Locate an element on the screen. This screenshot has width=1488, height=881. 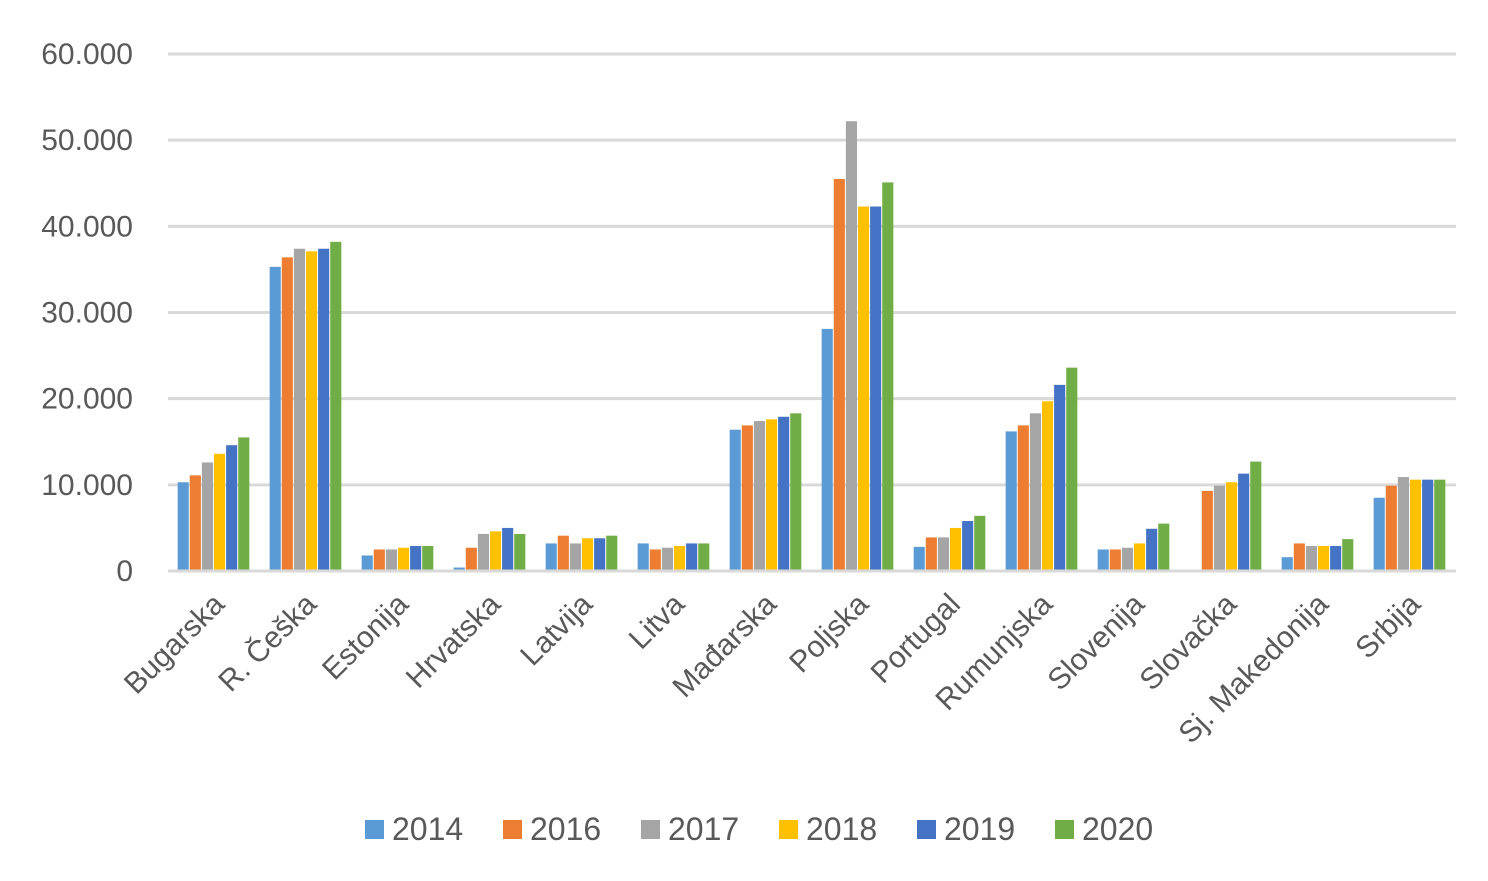
y-tick-label: 30.000 is located at coordinates (87, 313).